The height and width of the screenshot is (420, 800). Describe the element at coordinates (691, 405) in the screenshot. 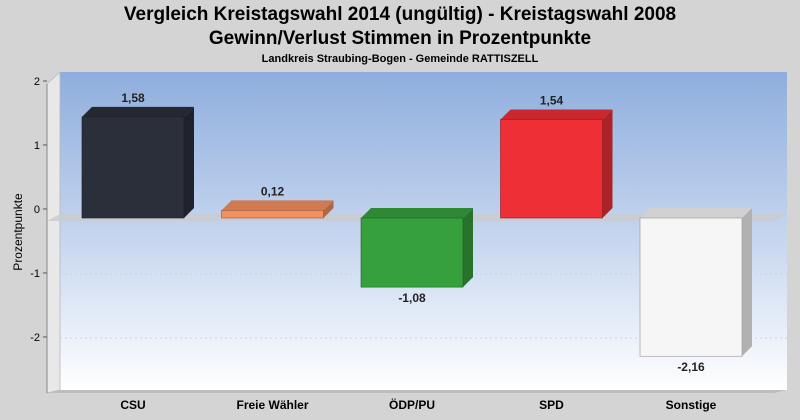

I see `x-tick-label: Sonstige` at that location.